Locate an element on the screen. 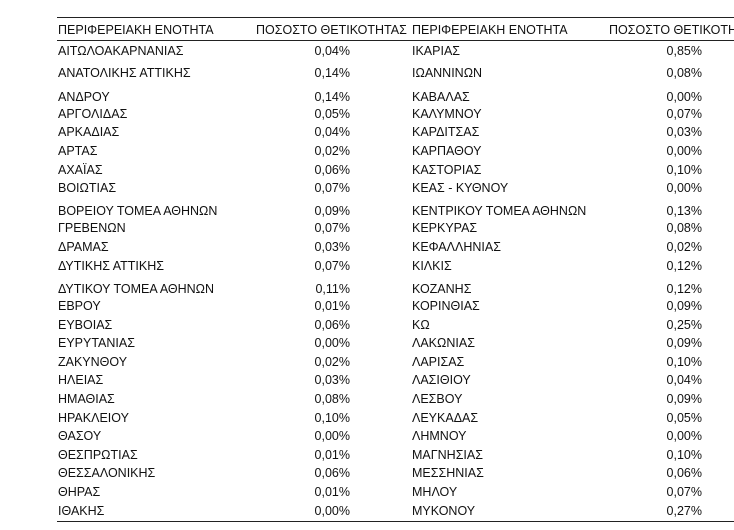 This screenshot has width=734, height=530. region-name: ΑΙΤΩΛΟΑΚΑΡΝΑΝΙΑΣ is located at coordinates (121, 51).